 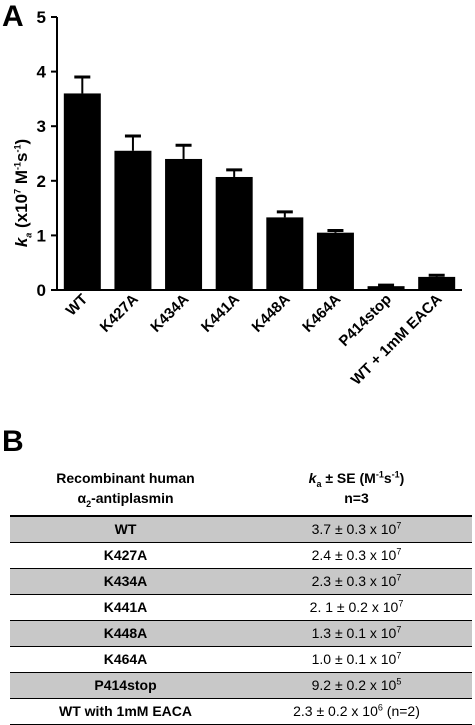 I want to click on table-row: WT with 1mM EACA 2.3 ± 0.2 x 106 (n=2), so click(x=241, y=711).